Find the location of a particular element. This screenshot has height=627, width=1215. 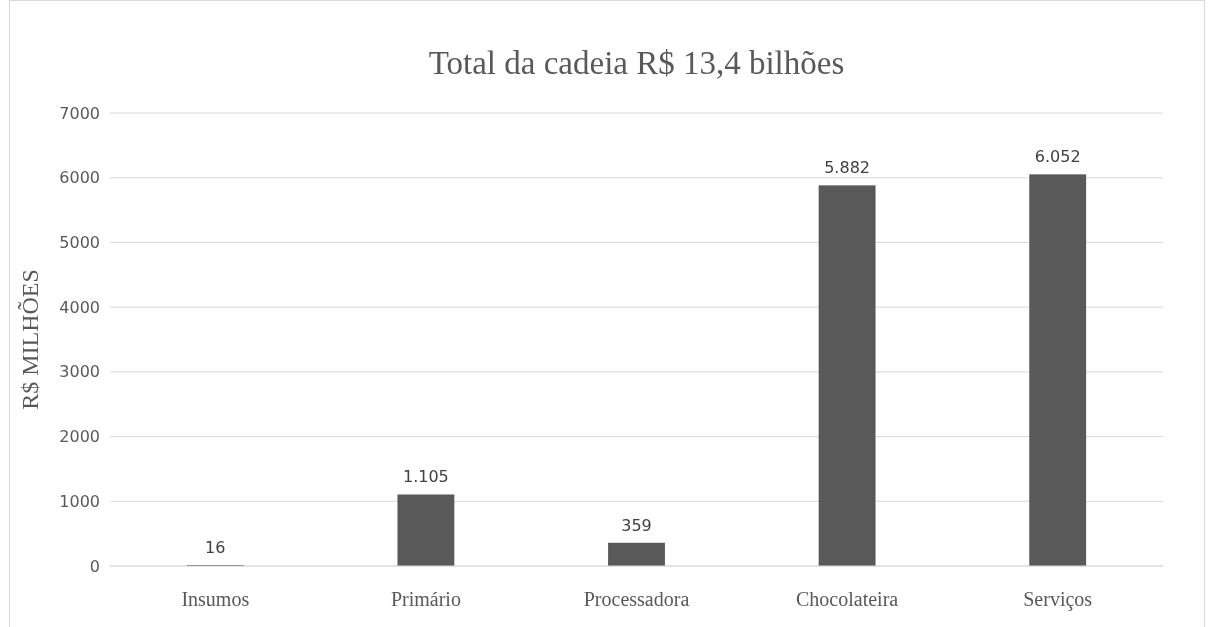

x-tick-label: Chocolateira is located at coordinates (847, 599).